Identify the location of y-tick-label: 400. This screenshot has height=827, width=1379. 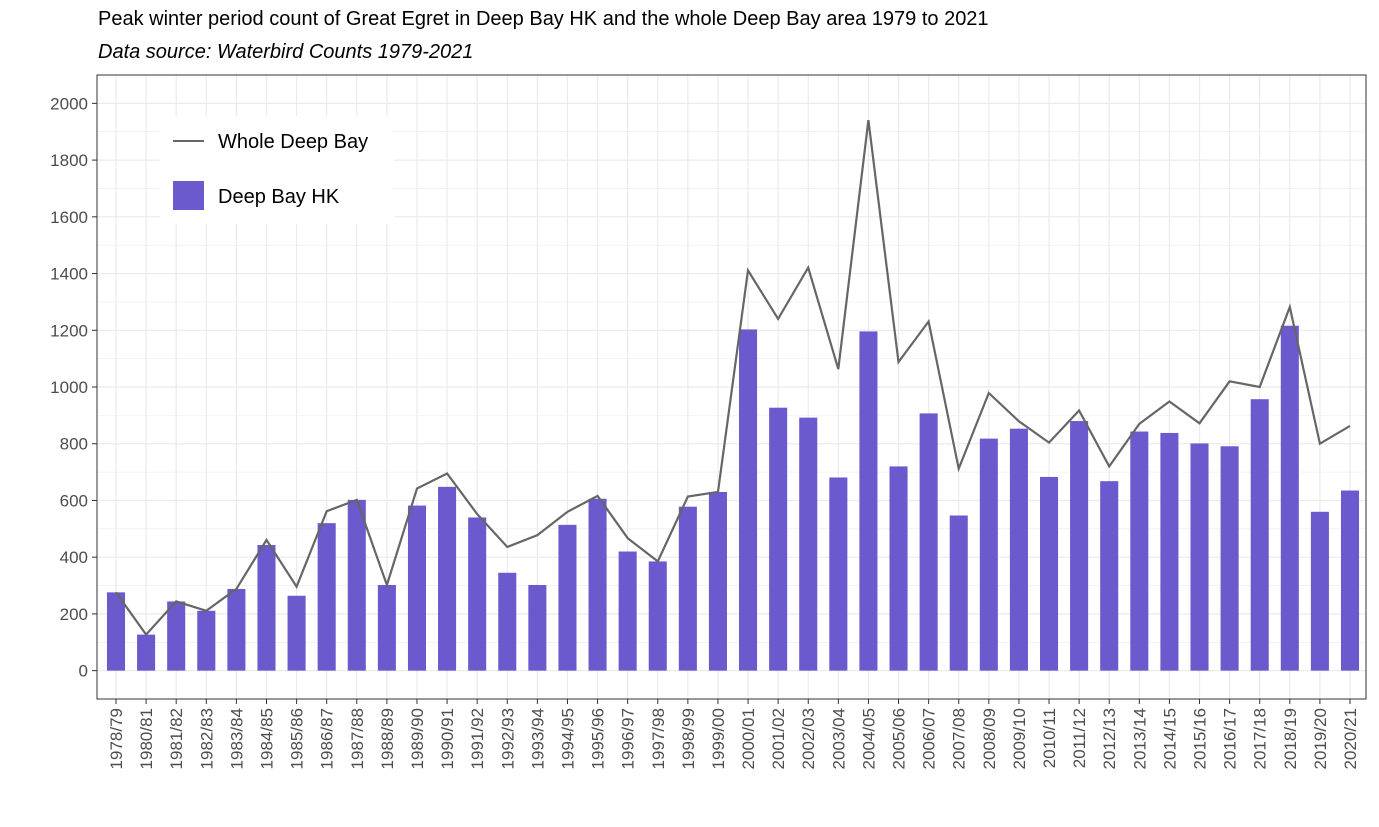
(74, 557).